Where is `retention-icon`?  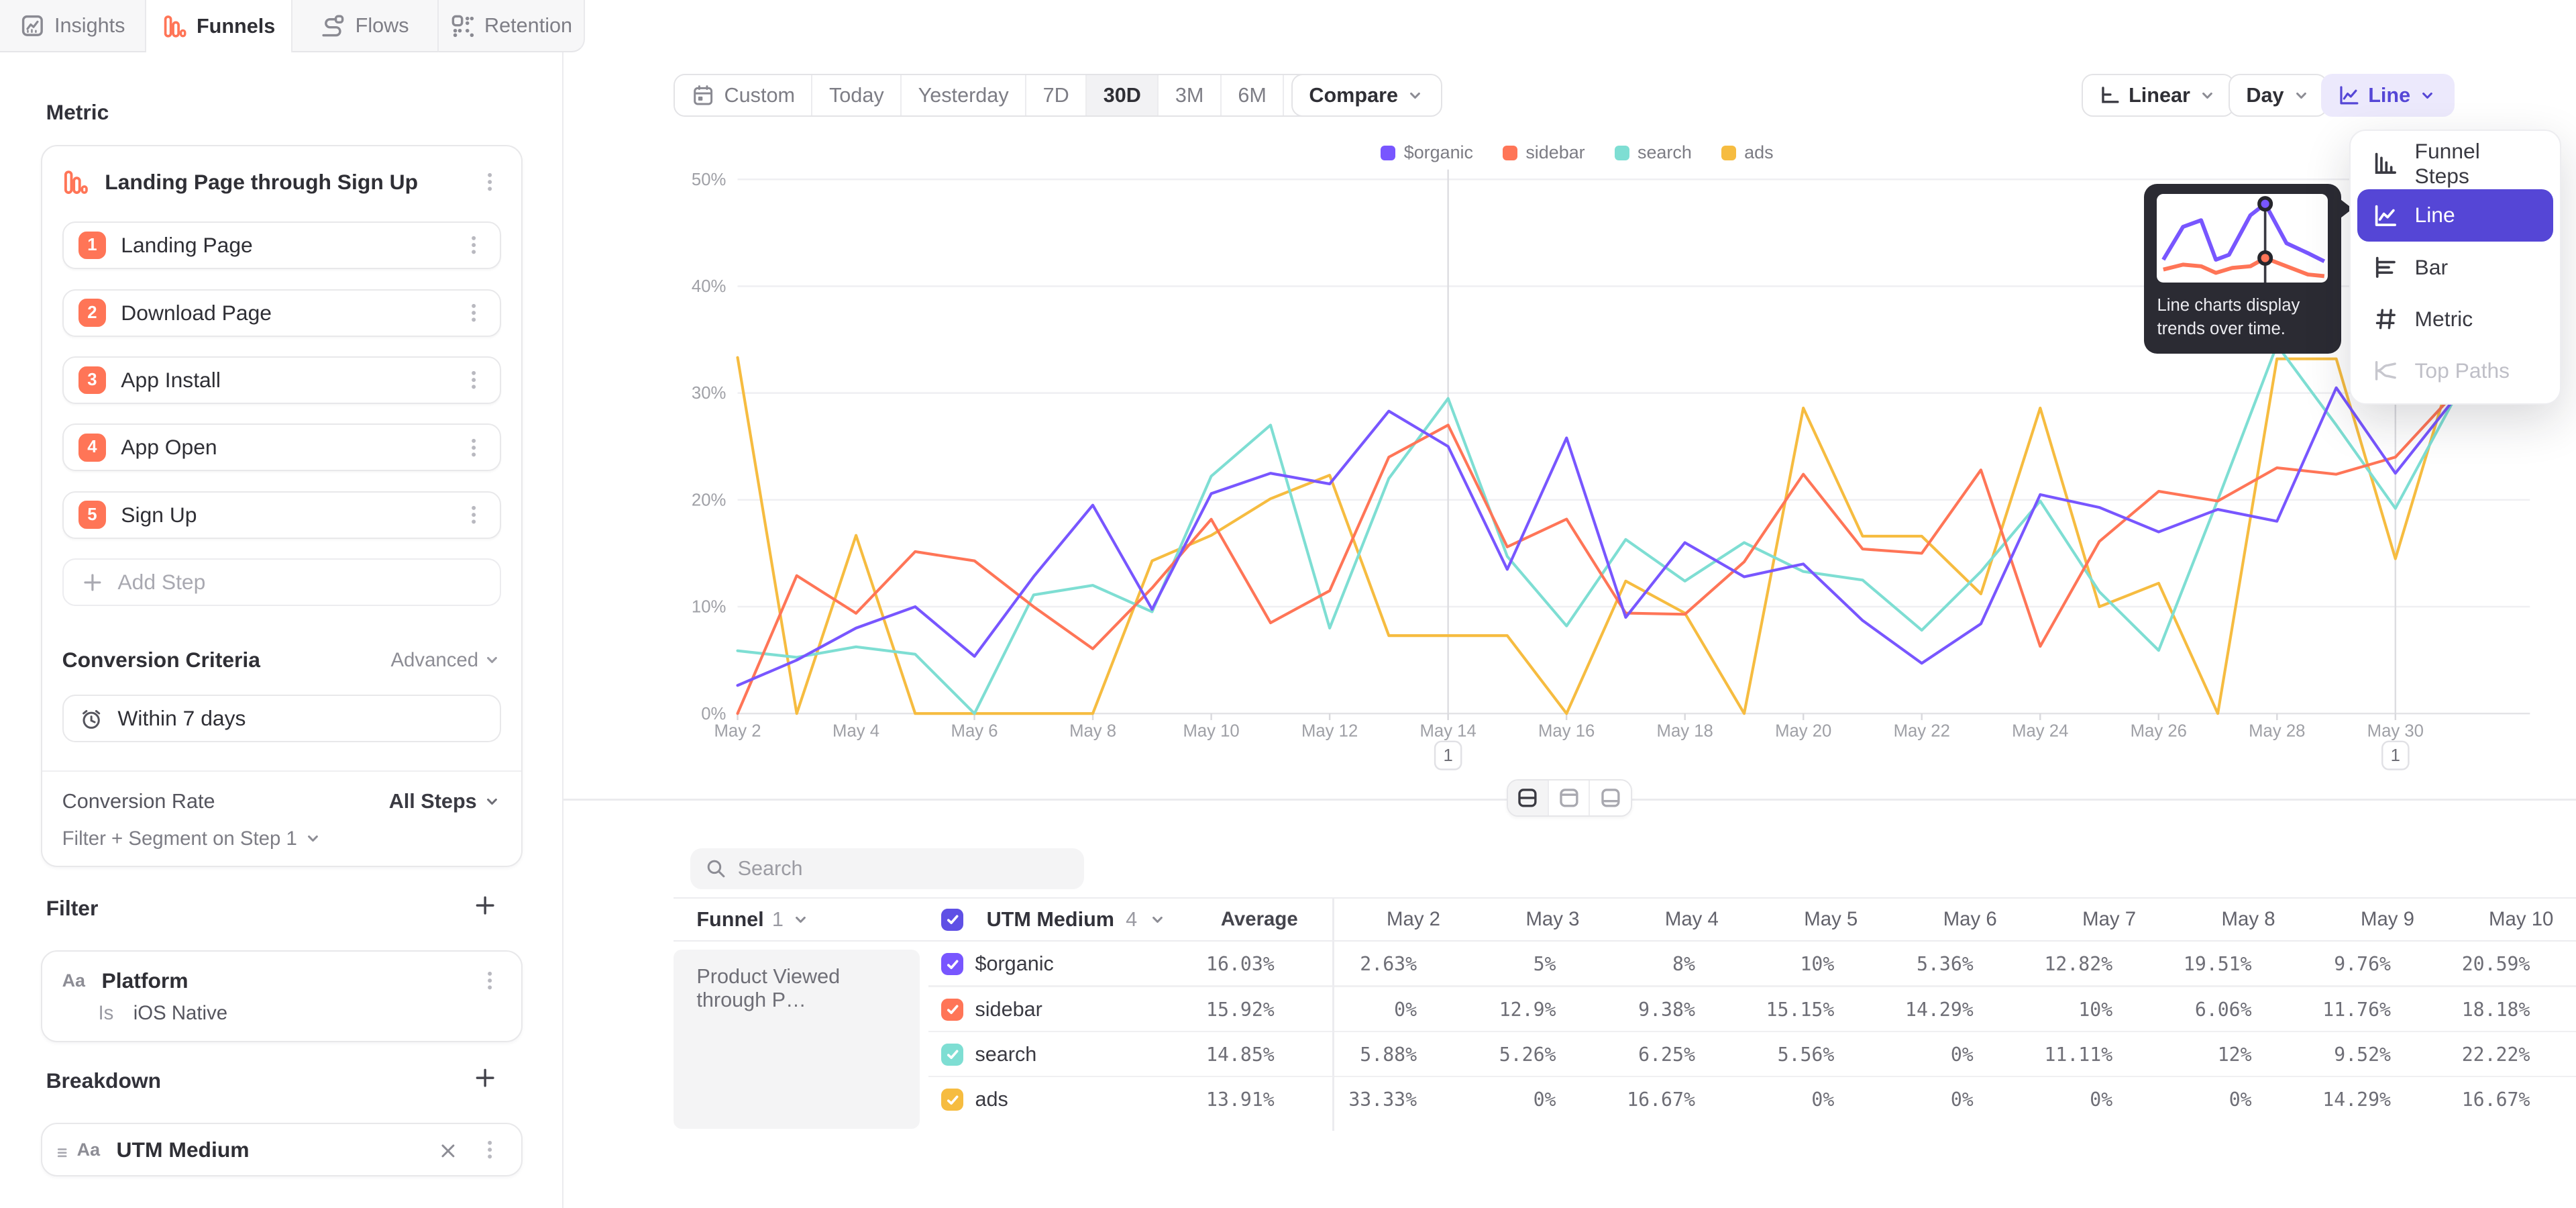 retention-icon is located at coordinates (462, 25).